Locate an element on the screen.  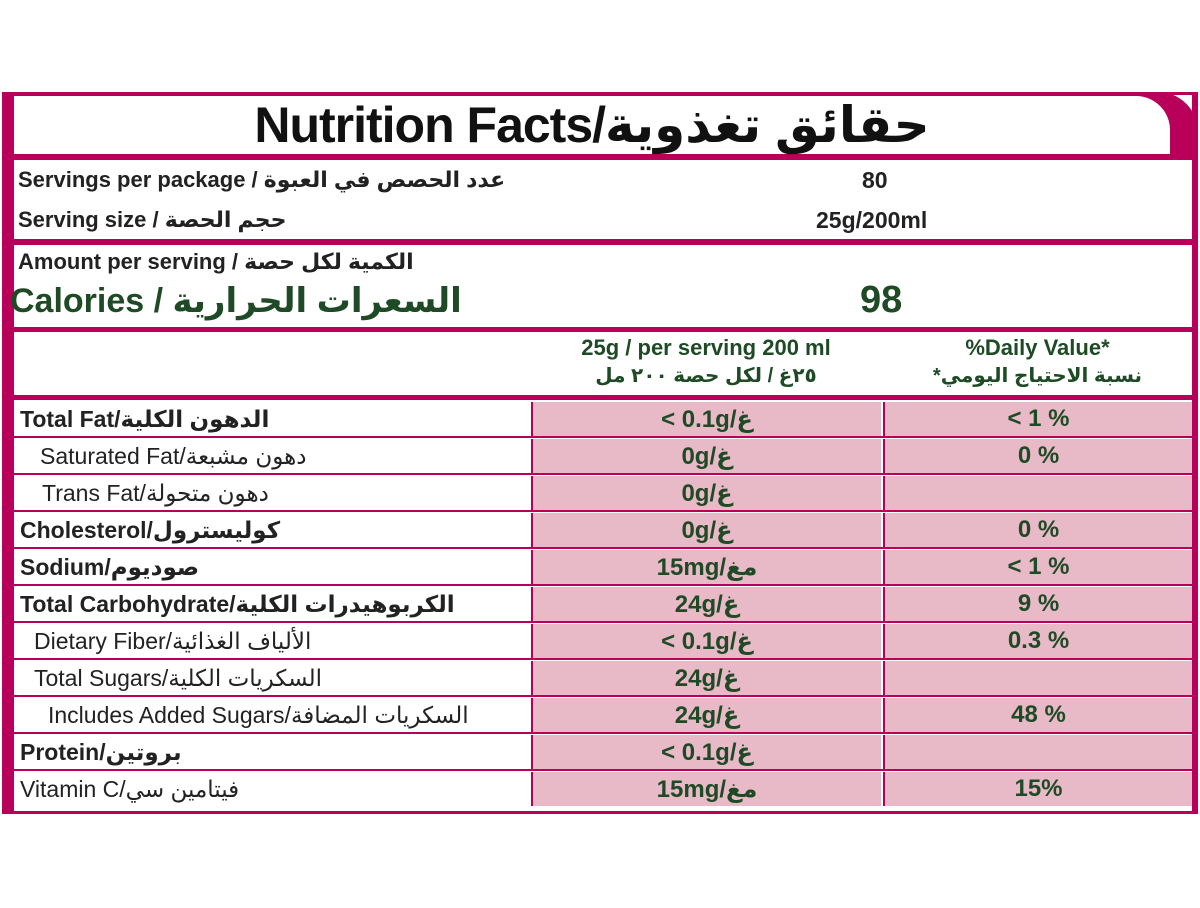
label-title: Nutrition Facts/حقائق تغذوية is located at coordinates (592, 125).